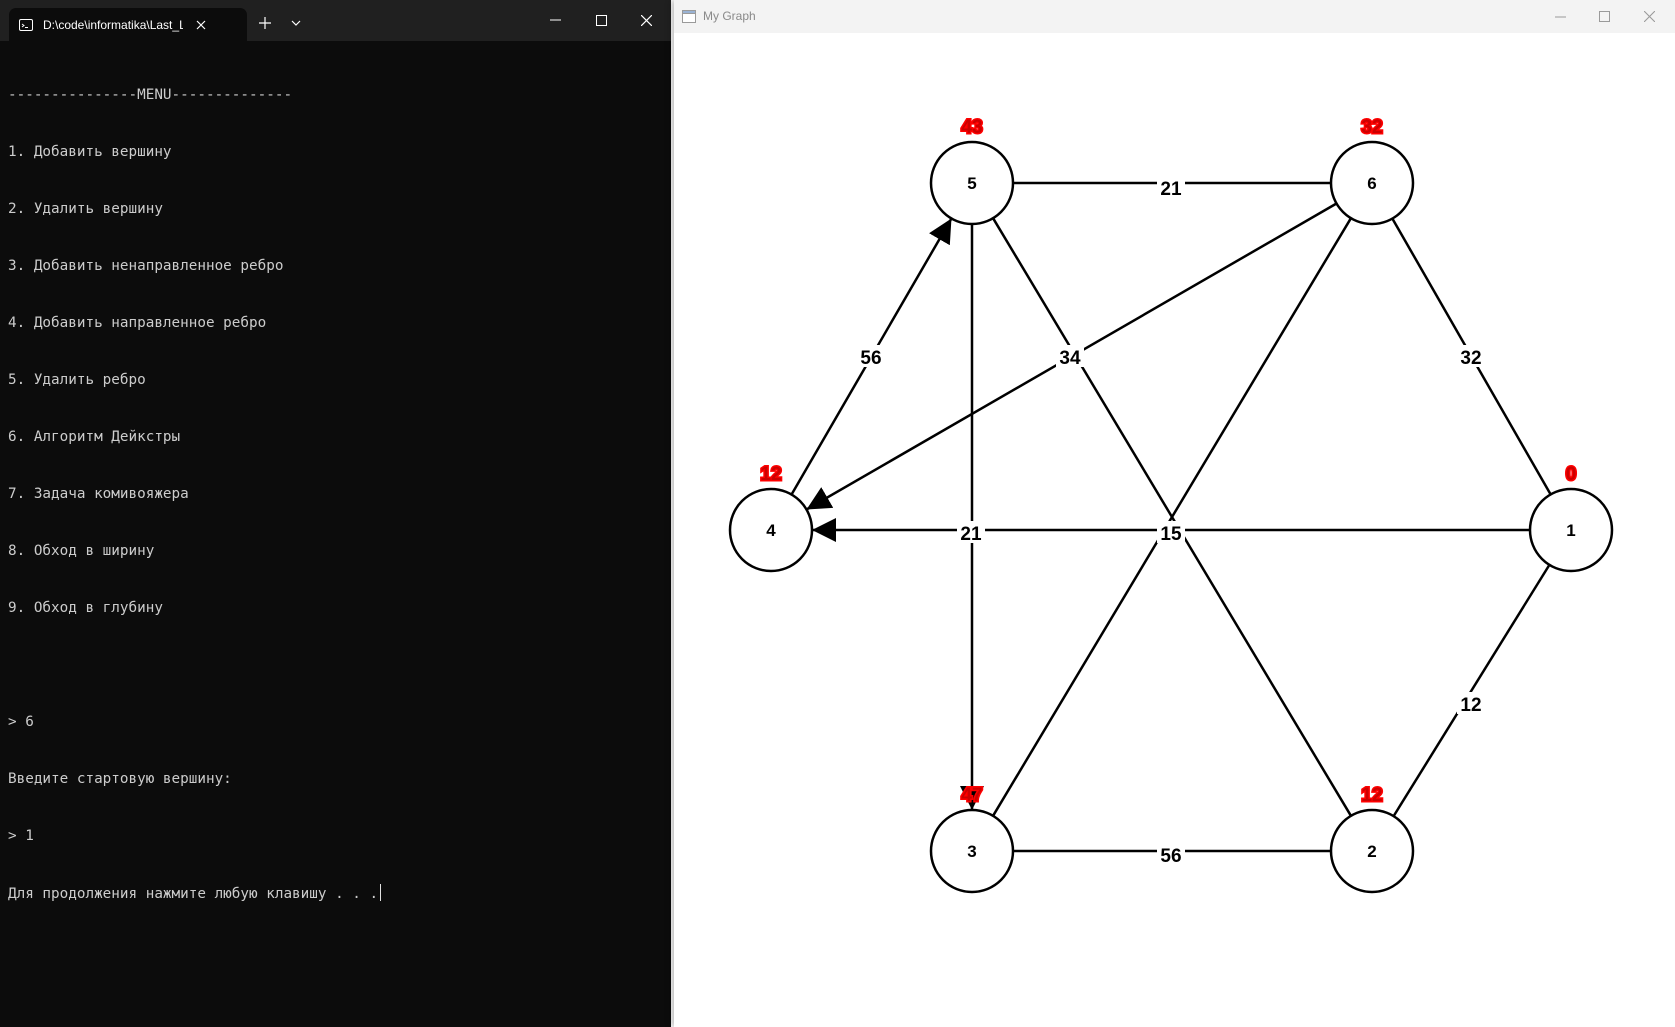  I want to click on node-distance-label: 43, so click(971, 127).